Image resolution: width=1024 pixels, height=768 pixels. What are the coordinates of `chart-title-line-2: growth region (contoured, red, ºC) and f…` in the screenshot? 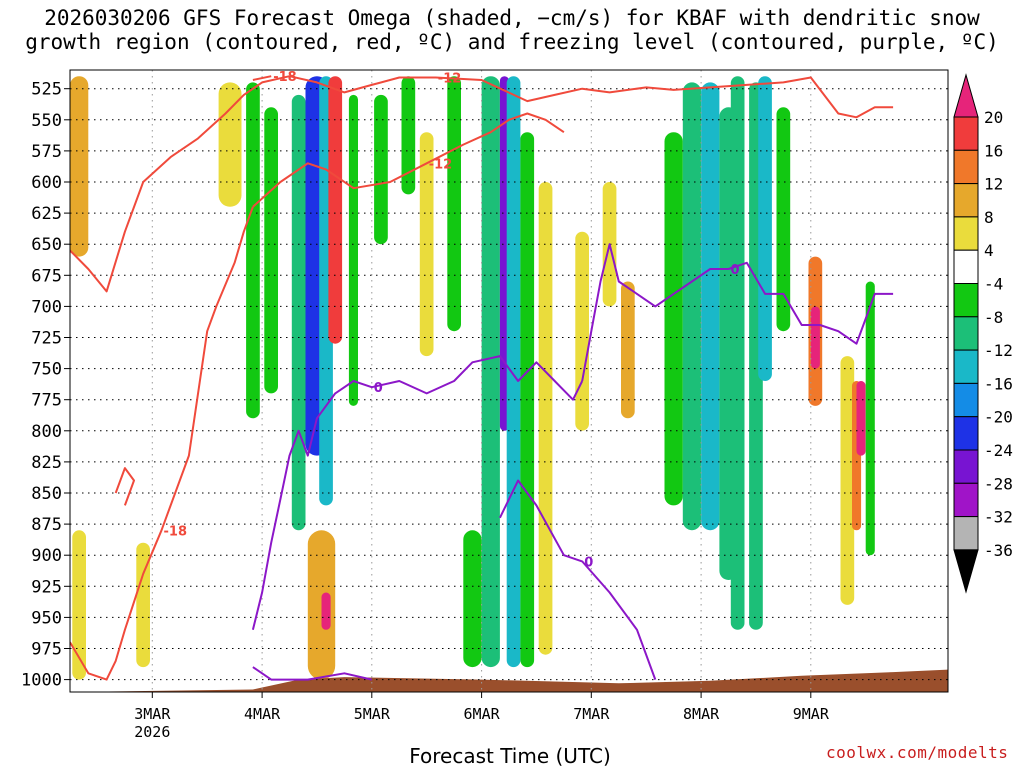 It's located at (512, 42).